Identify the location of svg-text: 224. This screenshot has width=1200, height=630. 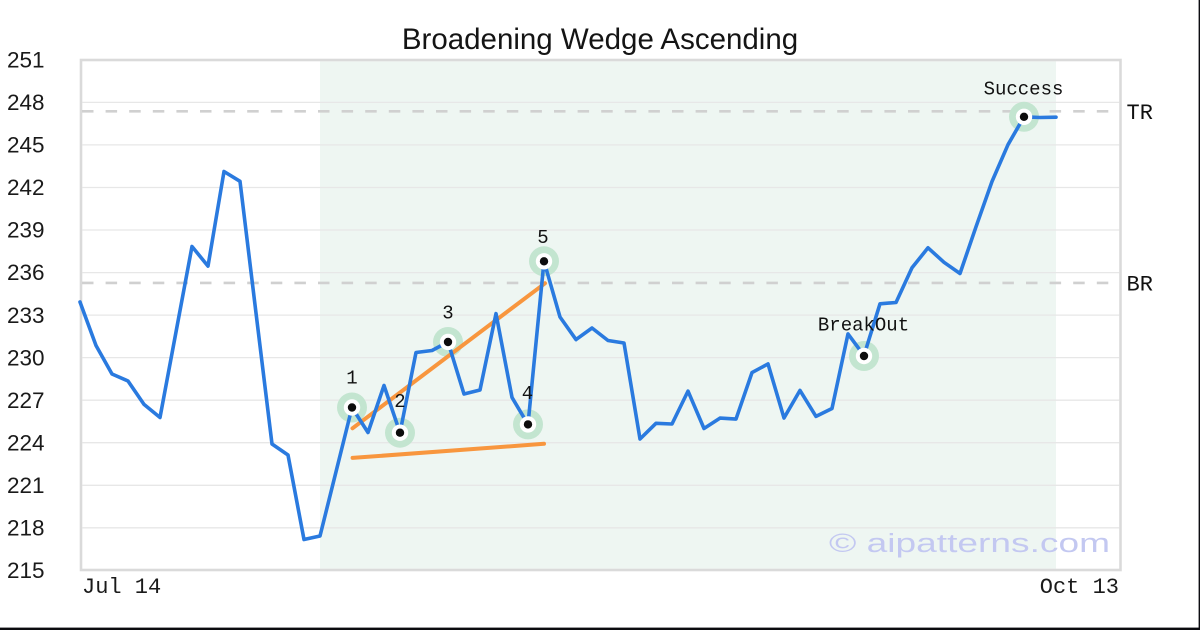
(26, 442).